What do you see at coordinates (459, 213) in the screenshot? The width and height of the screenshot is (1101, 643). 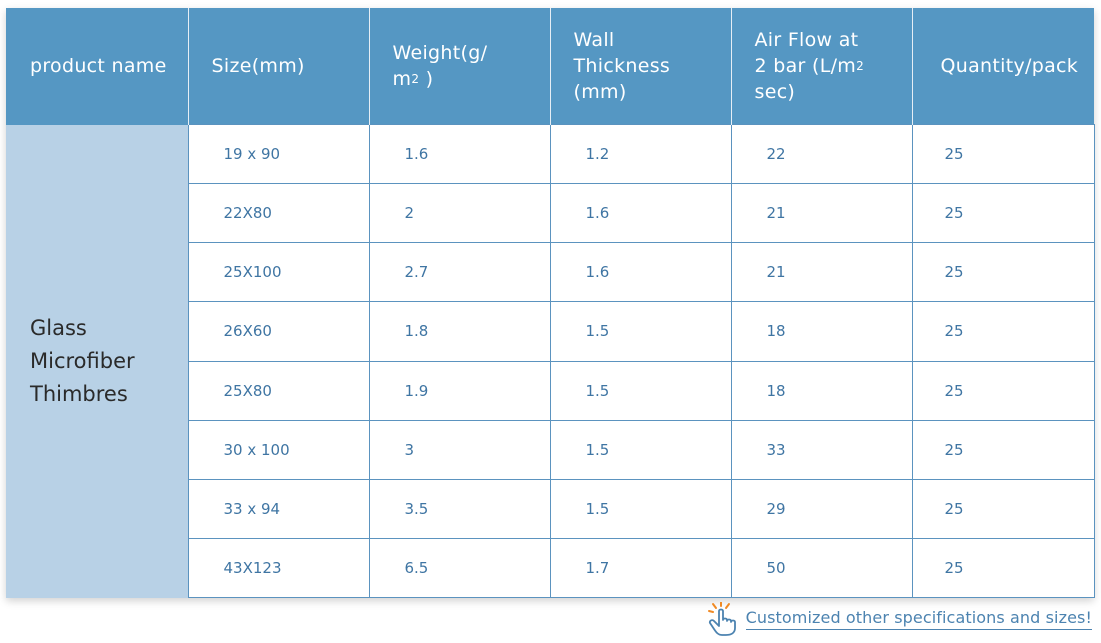 I see `cell-weight: 2` at bounding box center [459, 213].